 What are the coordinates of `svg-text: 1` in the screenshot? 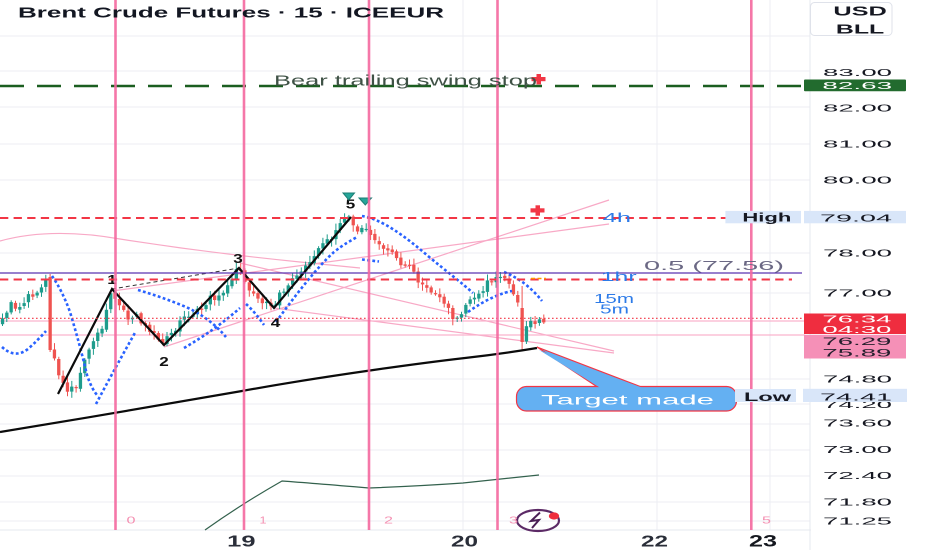 It's located at (263, 521).